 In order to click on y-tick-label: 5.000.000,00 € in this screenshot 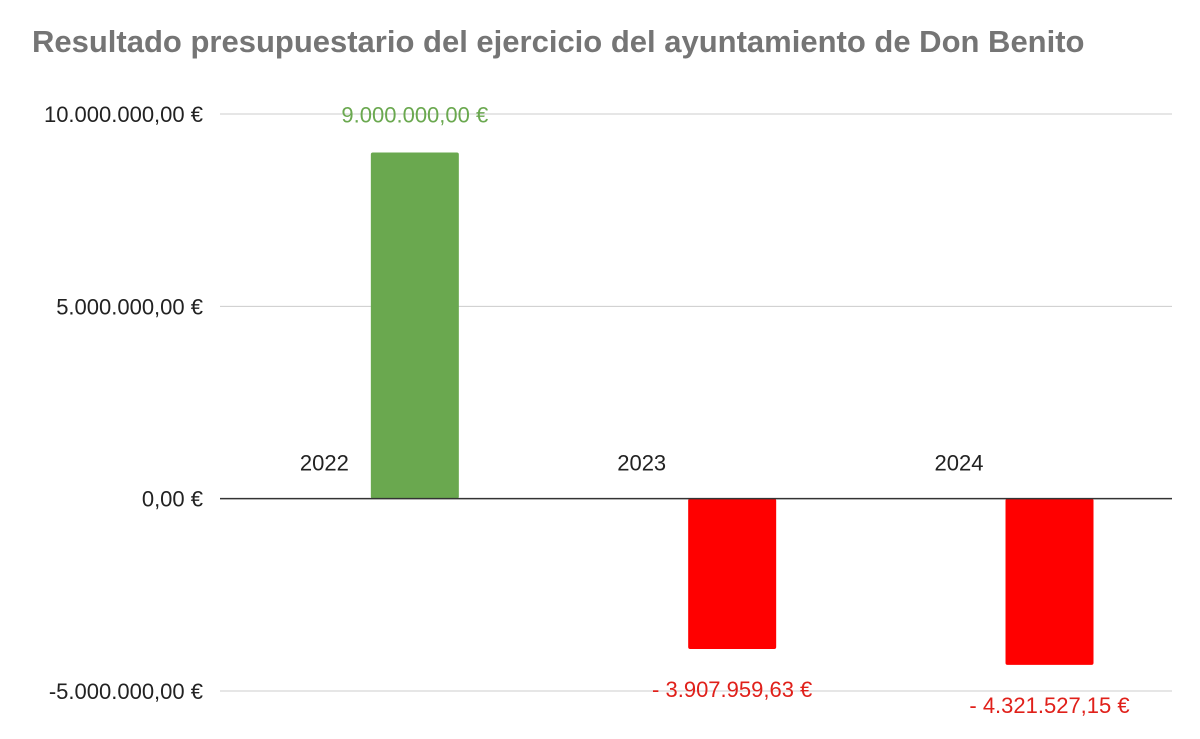, I will do `click(129, 306)`.